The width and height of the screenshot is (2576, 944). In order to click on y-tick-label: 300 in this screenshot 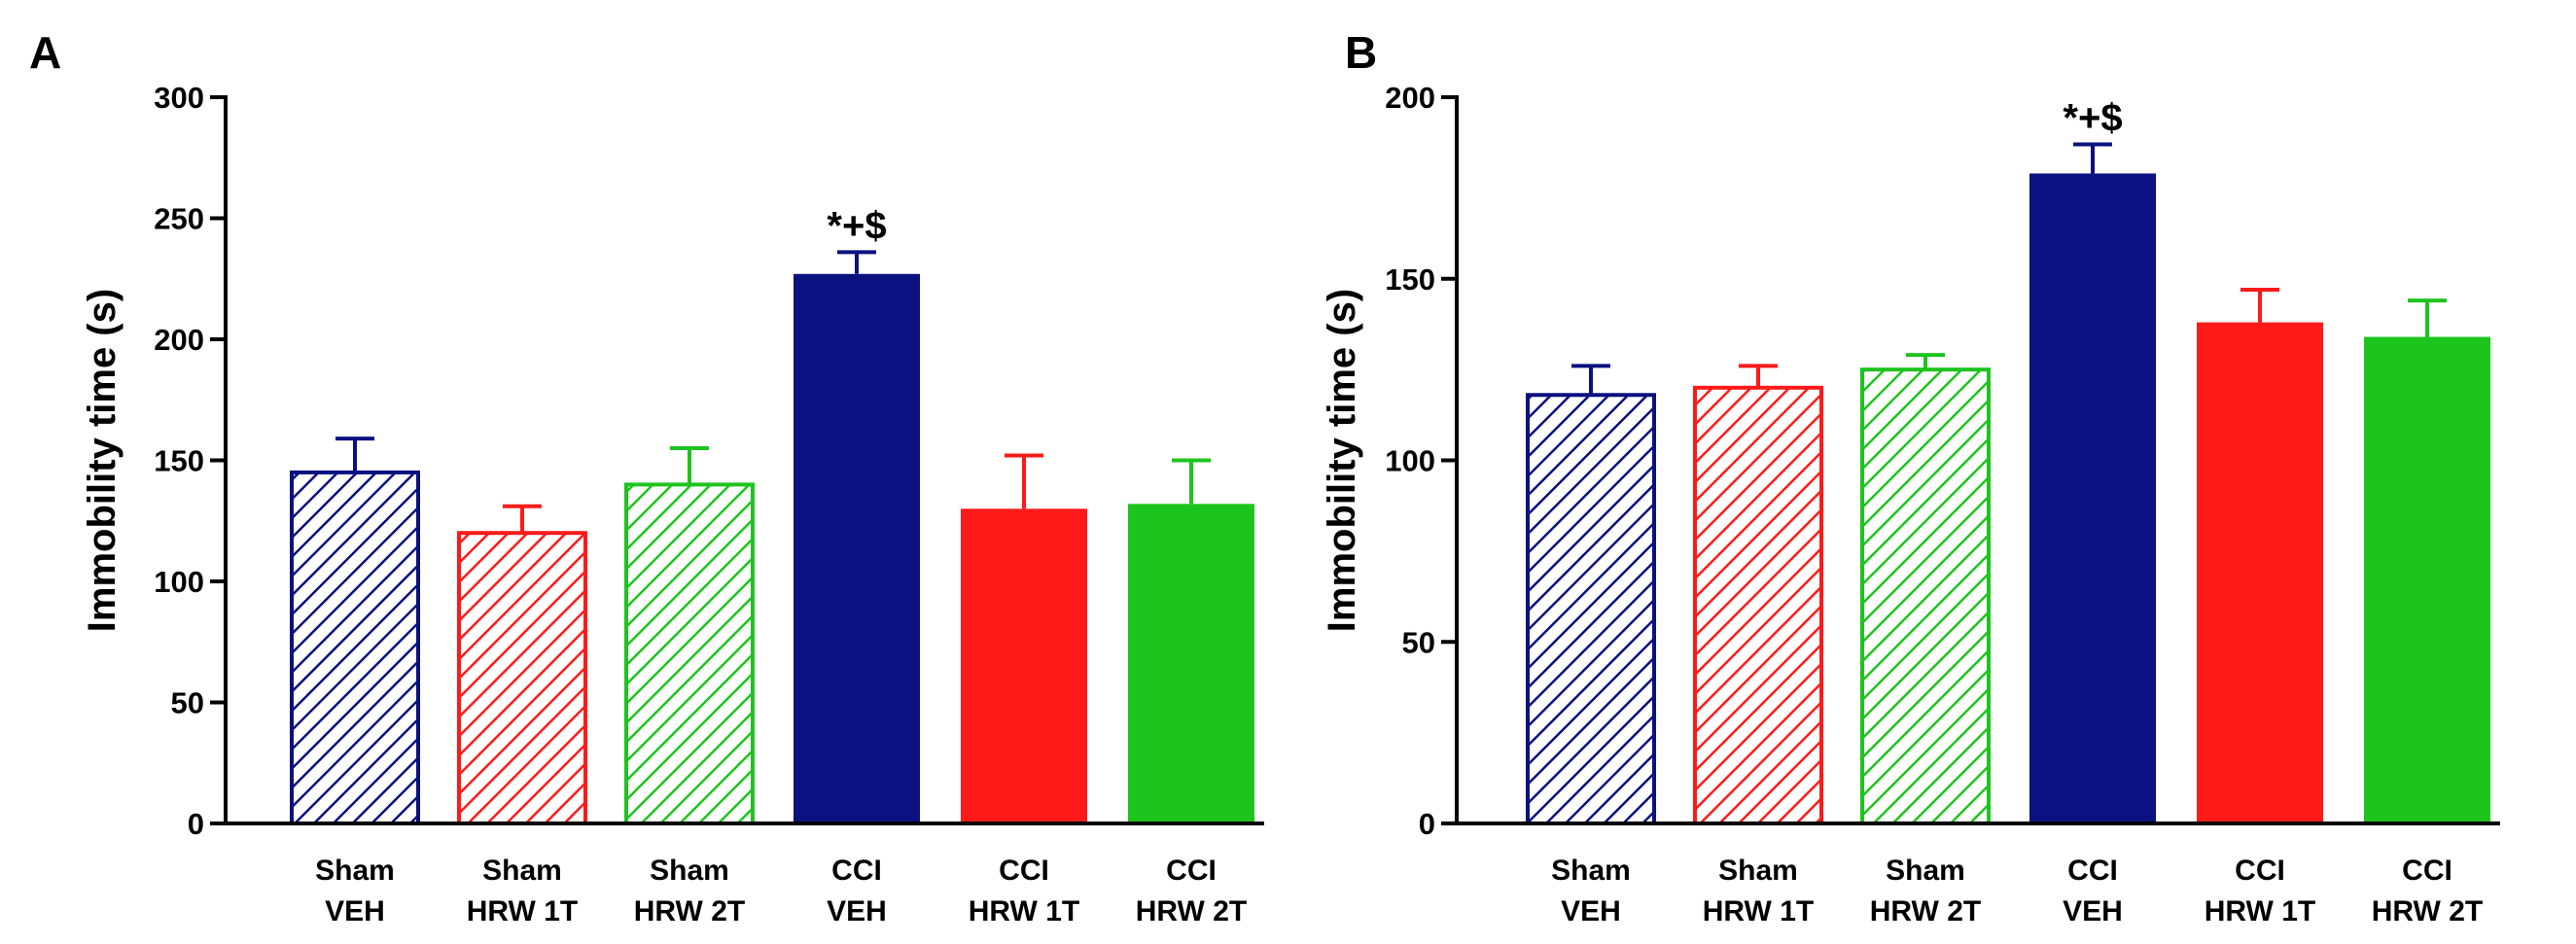, I will do `click(179, 98)`.